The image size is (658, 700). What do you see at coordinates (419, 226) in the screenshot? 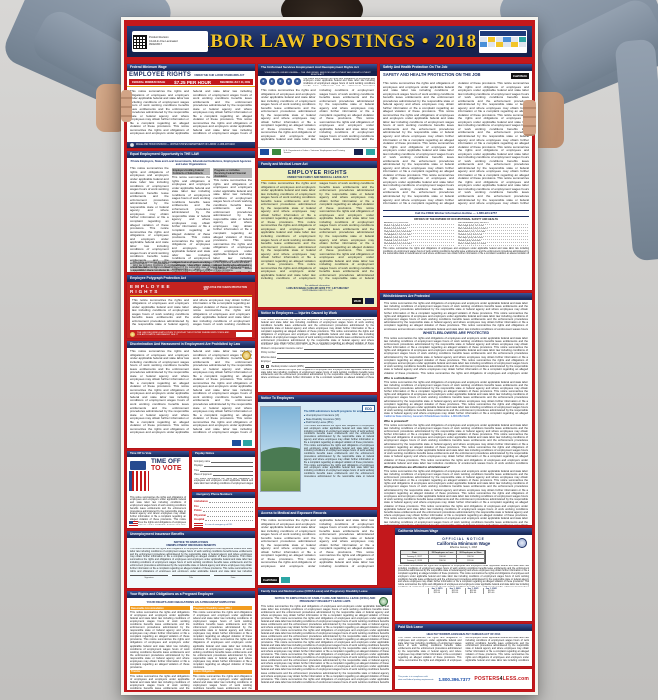
I see `office-entry: Foster City (650) 573-3812` at bounding box center [419, 226].